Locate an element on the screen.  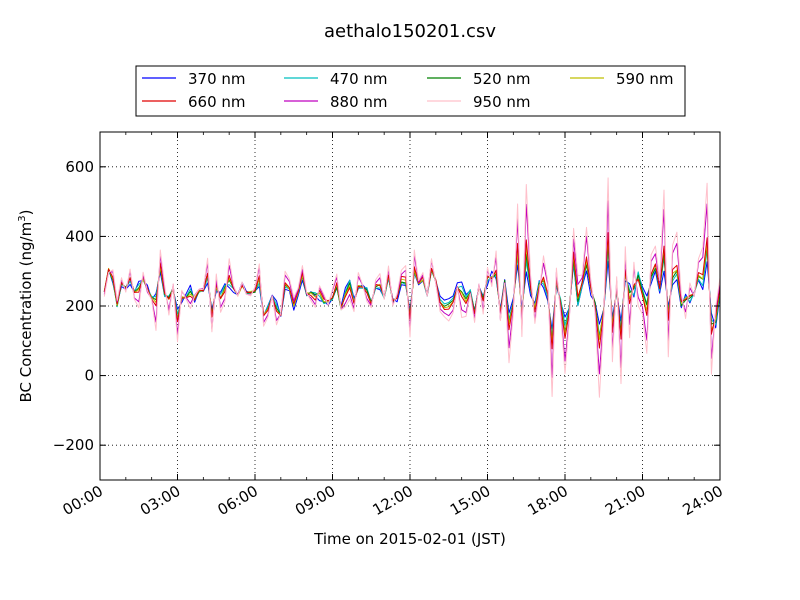
y-axis-label-sup: 3 is located at coordinates (22, 218).